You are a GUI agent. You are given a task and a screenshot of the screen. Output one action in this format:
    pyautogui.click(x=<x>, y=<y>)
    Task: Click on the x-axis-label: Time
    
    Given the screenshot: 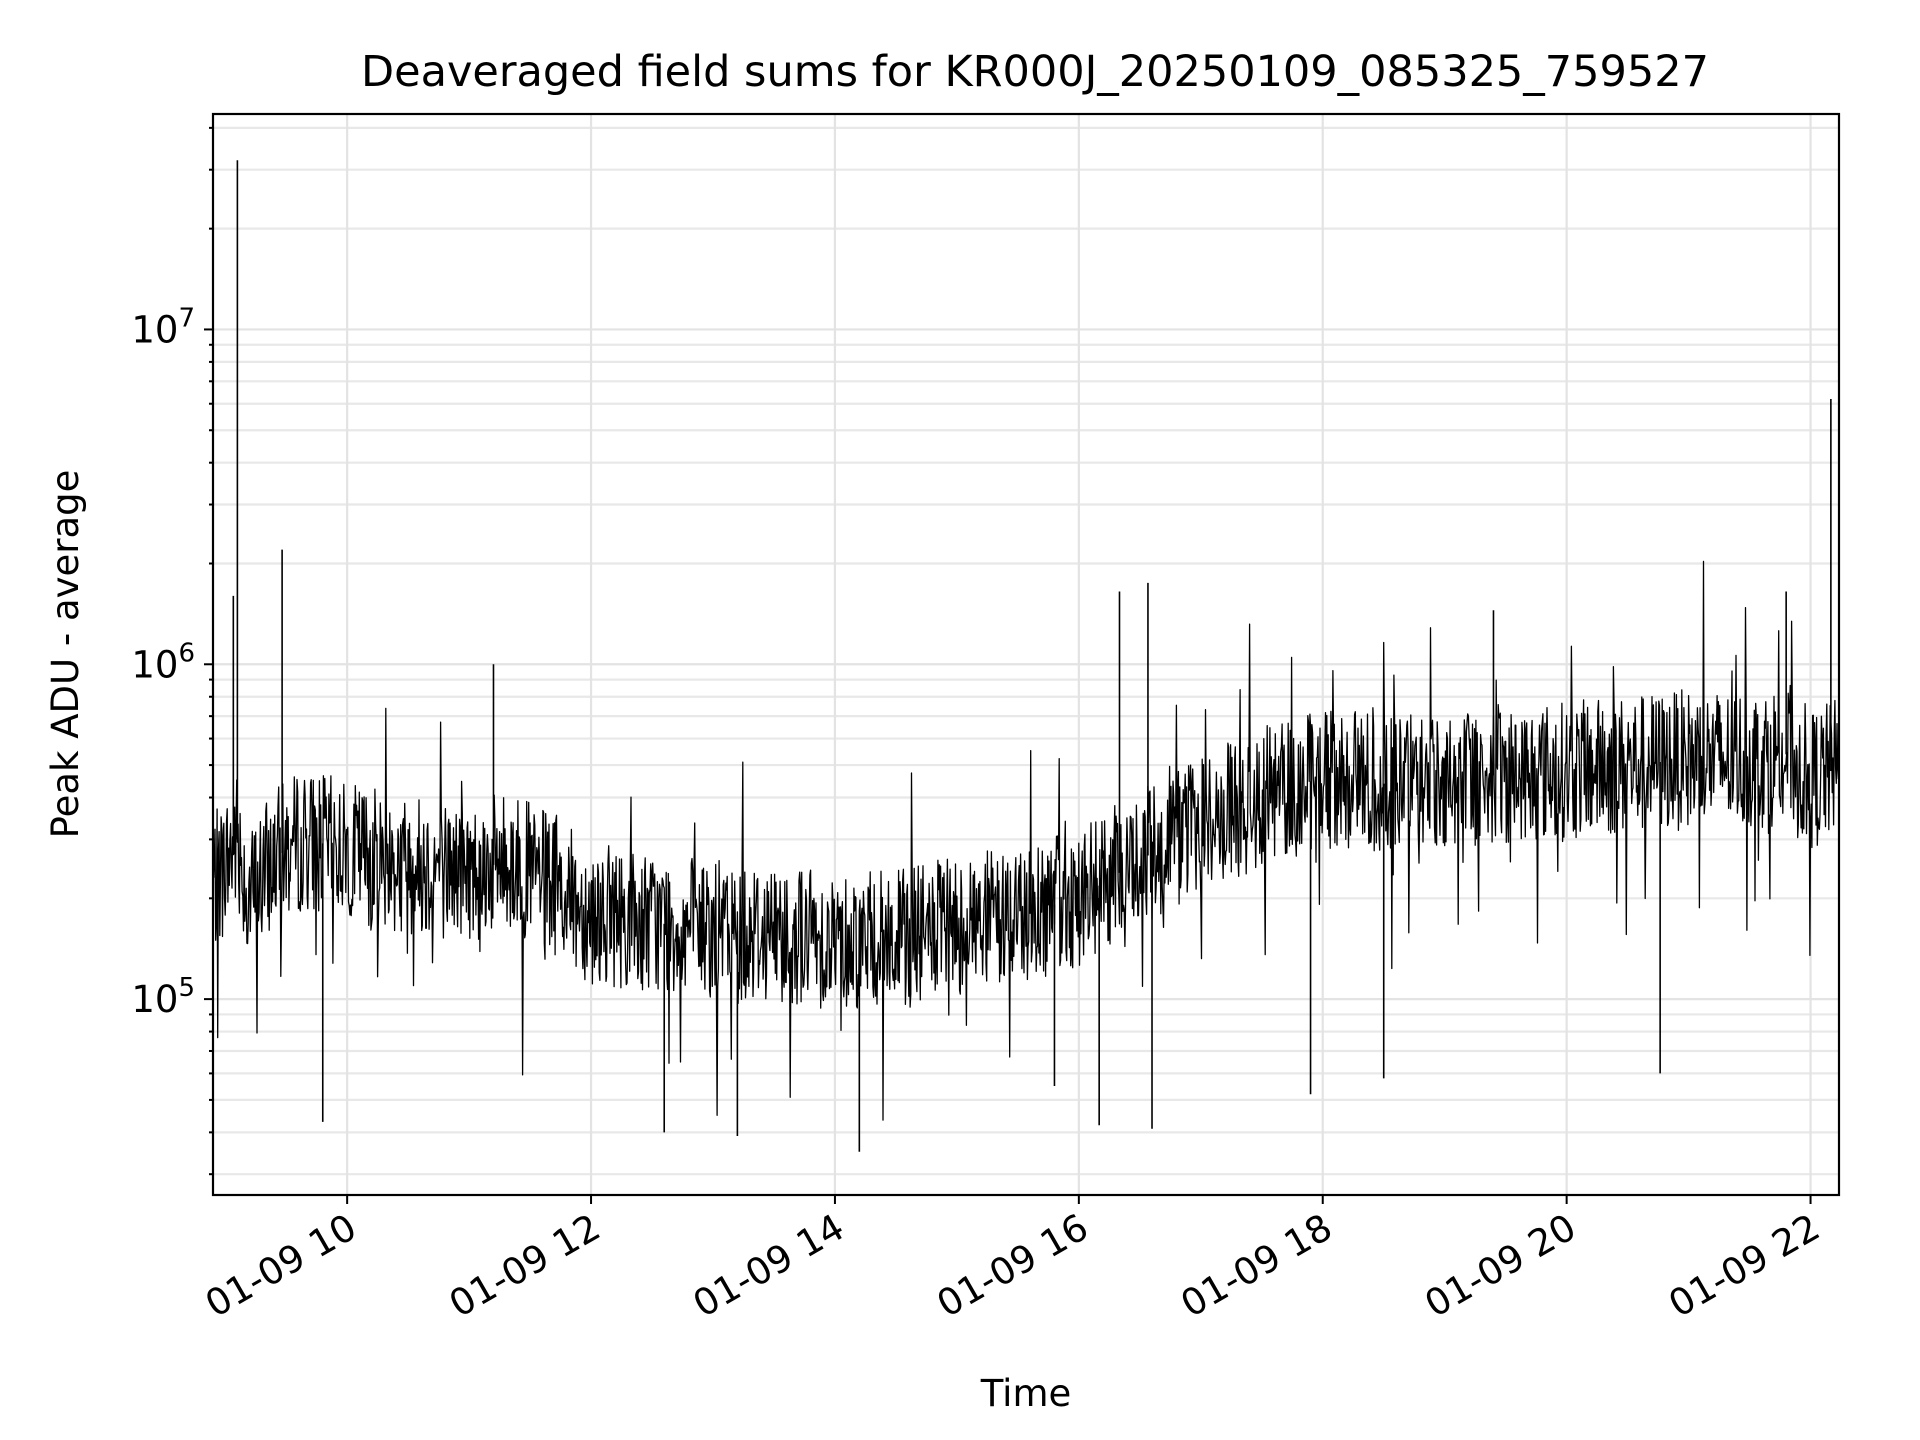 What is the action you would take?
    pyautogui.click(x=1026, y=1393)
    